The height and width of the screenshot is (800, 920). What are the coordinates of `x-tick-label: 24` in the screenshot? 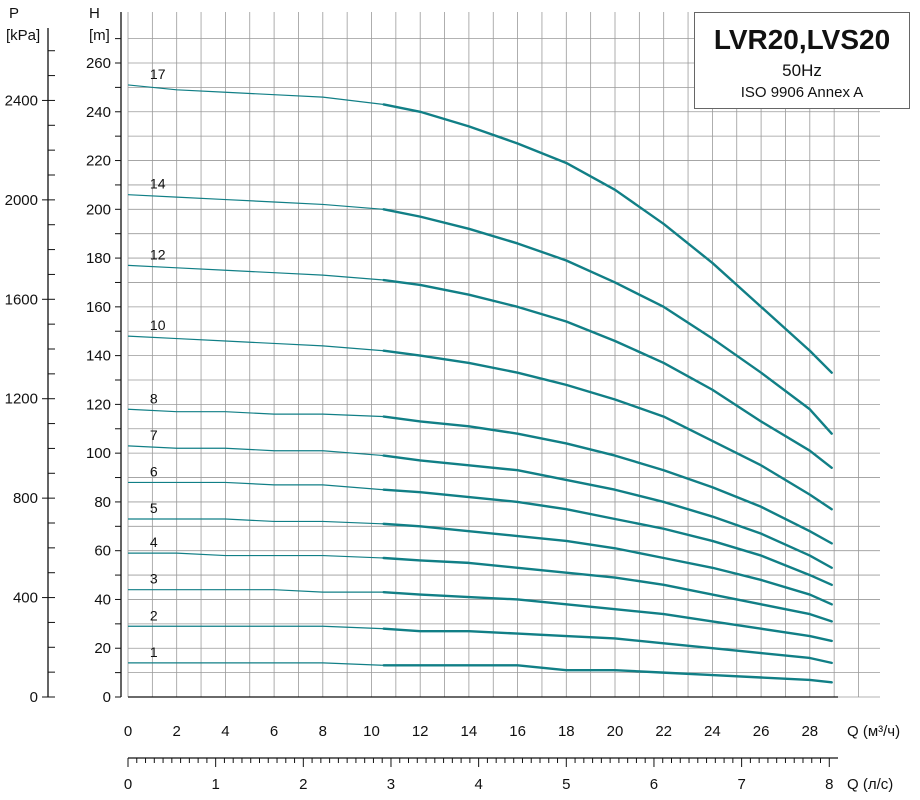 It's located at (712, 731).